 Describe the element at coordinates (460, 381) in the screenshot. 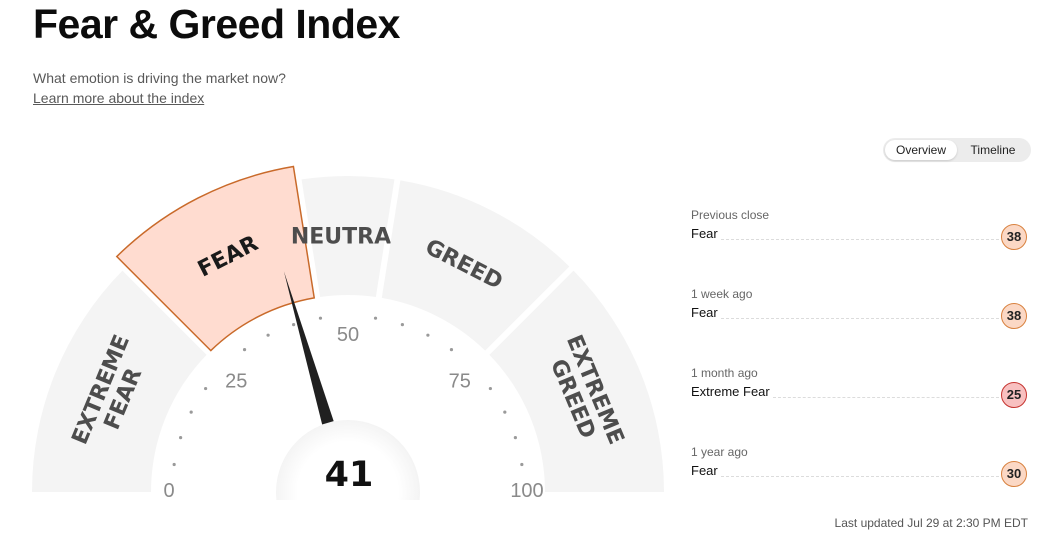

I see `gauge-tick-label: 75` at that location.